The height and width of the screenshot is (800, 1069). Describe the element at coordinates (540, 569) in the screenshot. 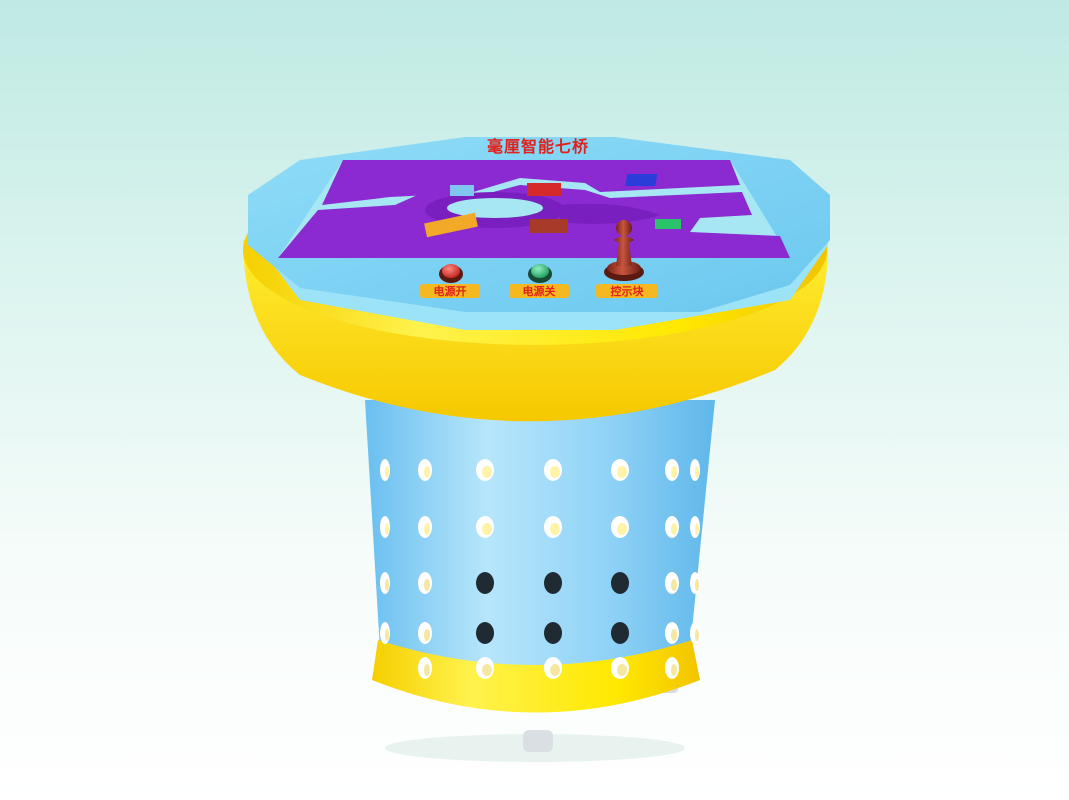

I see `ventilation-holes` at that location.